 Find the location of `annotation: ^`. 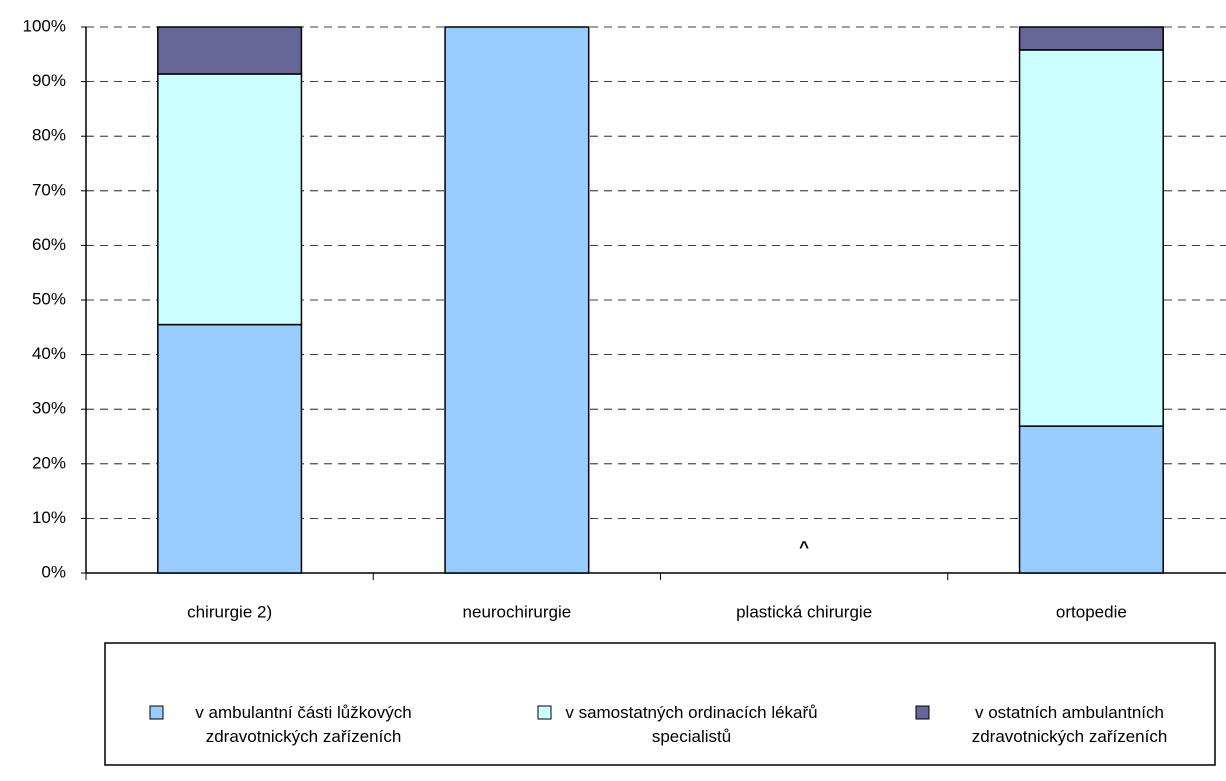

annotation: ^ is located at coordinates (804, 546).